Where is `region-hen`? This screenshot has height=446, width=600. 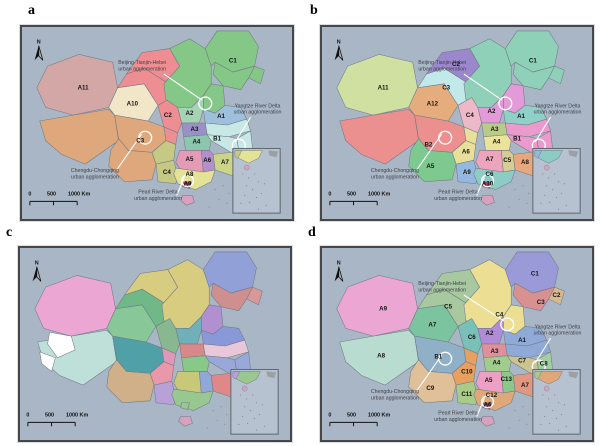
region-hen is located at coordinates (192, 350).